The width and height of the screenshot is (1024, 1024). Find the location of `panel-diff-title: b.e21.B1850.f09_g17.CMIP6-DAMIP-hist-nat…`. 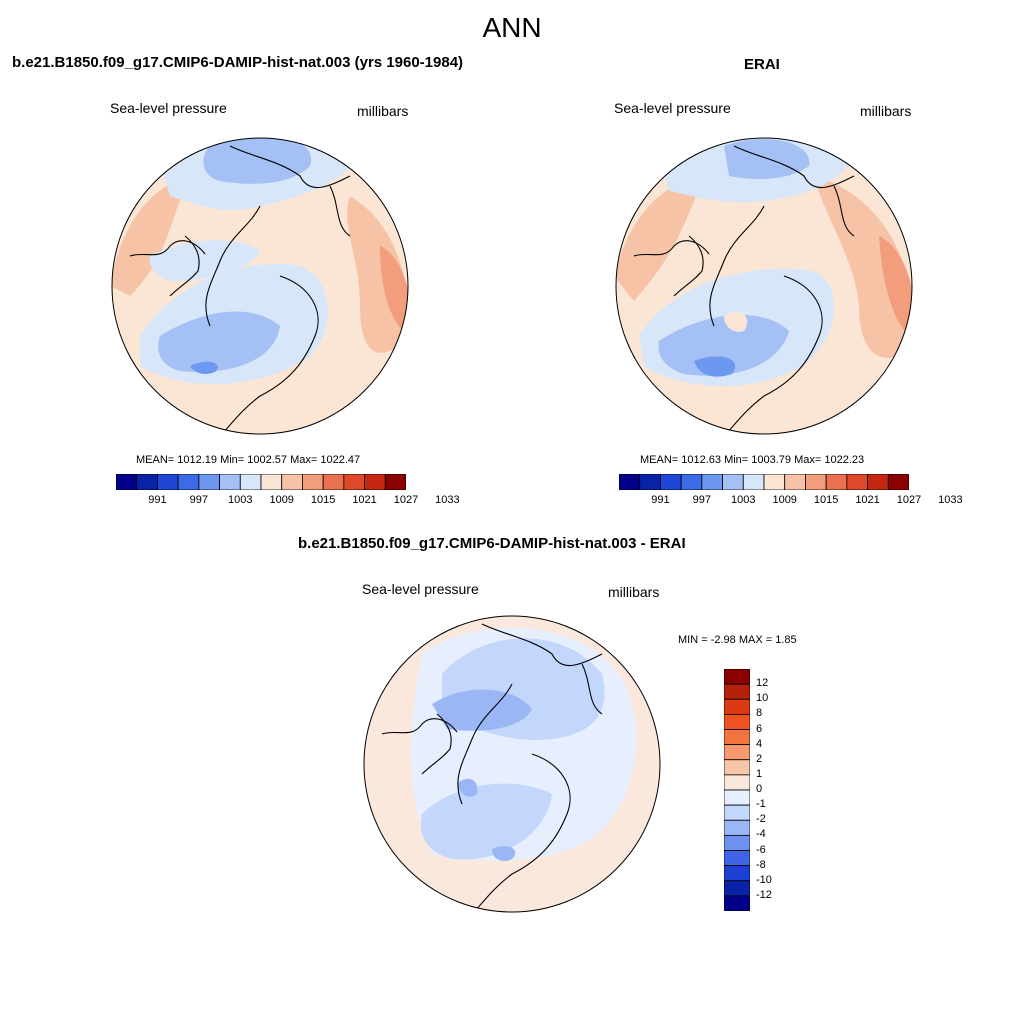

panel-diff-title: b.e21.B1850.f09_g17.CMIP6-DAMIP-hist-nat… is located at coordinates (492, 543).